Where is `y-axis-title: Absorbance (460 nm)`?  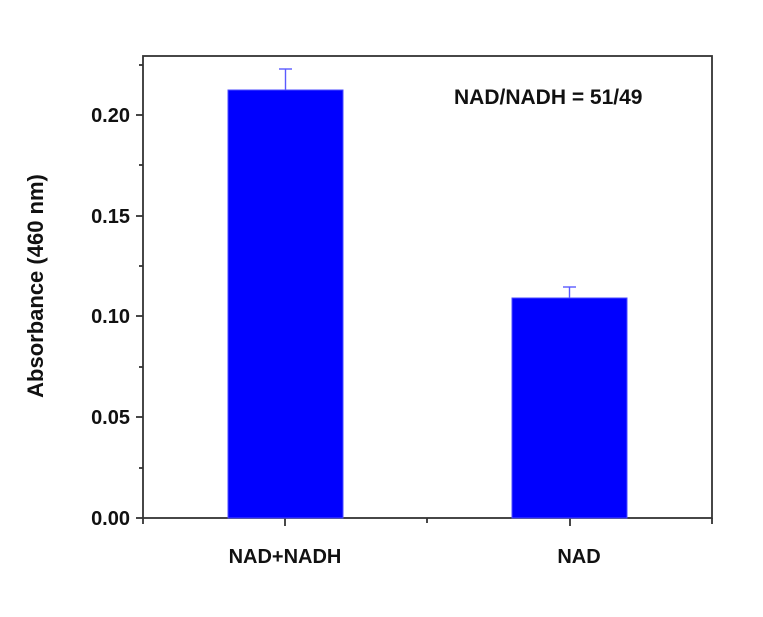 y-axis-title: Absorbance (460 nm) is located at coordinates (35, 286).